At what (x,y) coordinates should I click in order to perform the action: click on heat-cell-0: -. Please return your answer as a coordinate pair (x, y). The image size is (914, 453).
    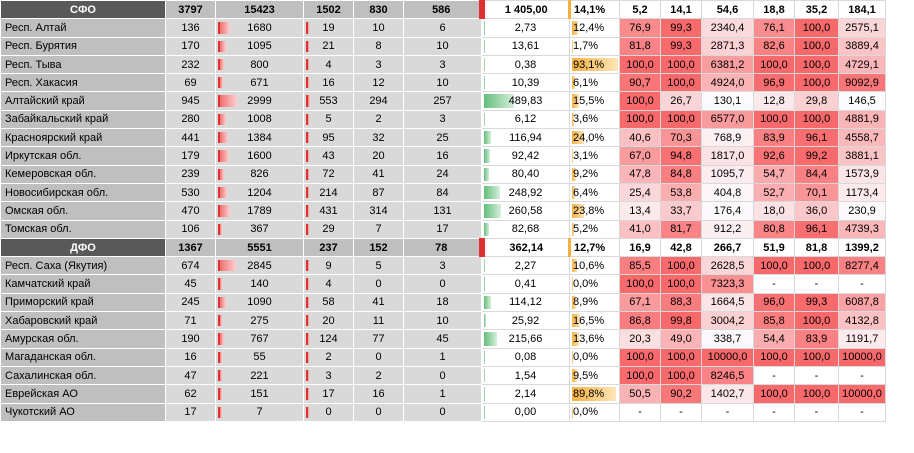
    Looking at the image, I should click on (640, 412).